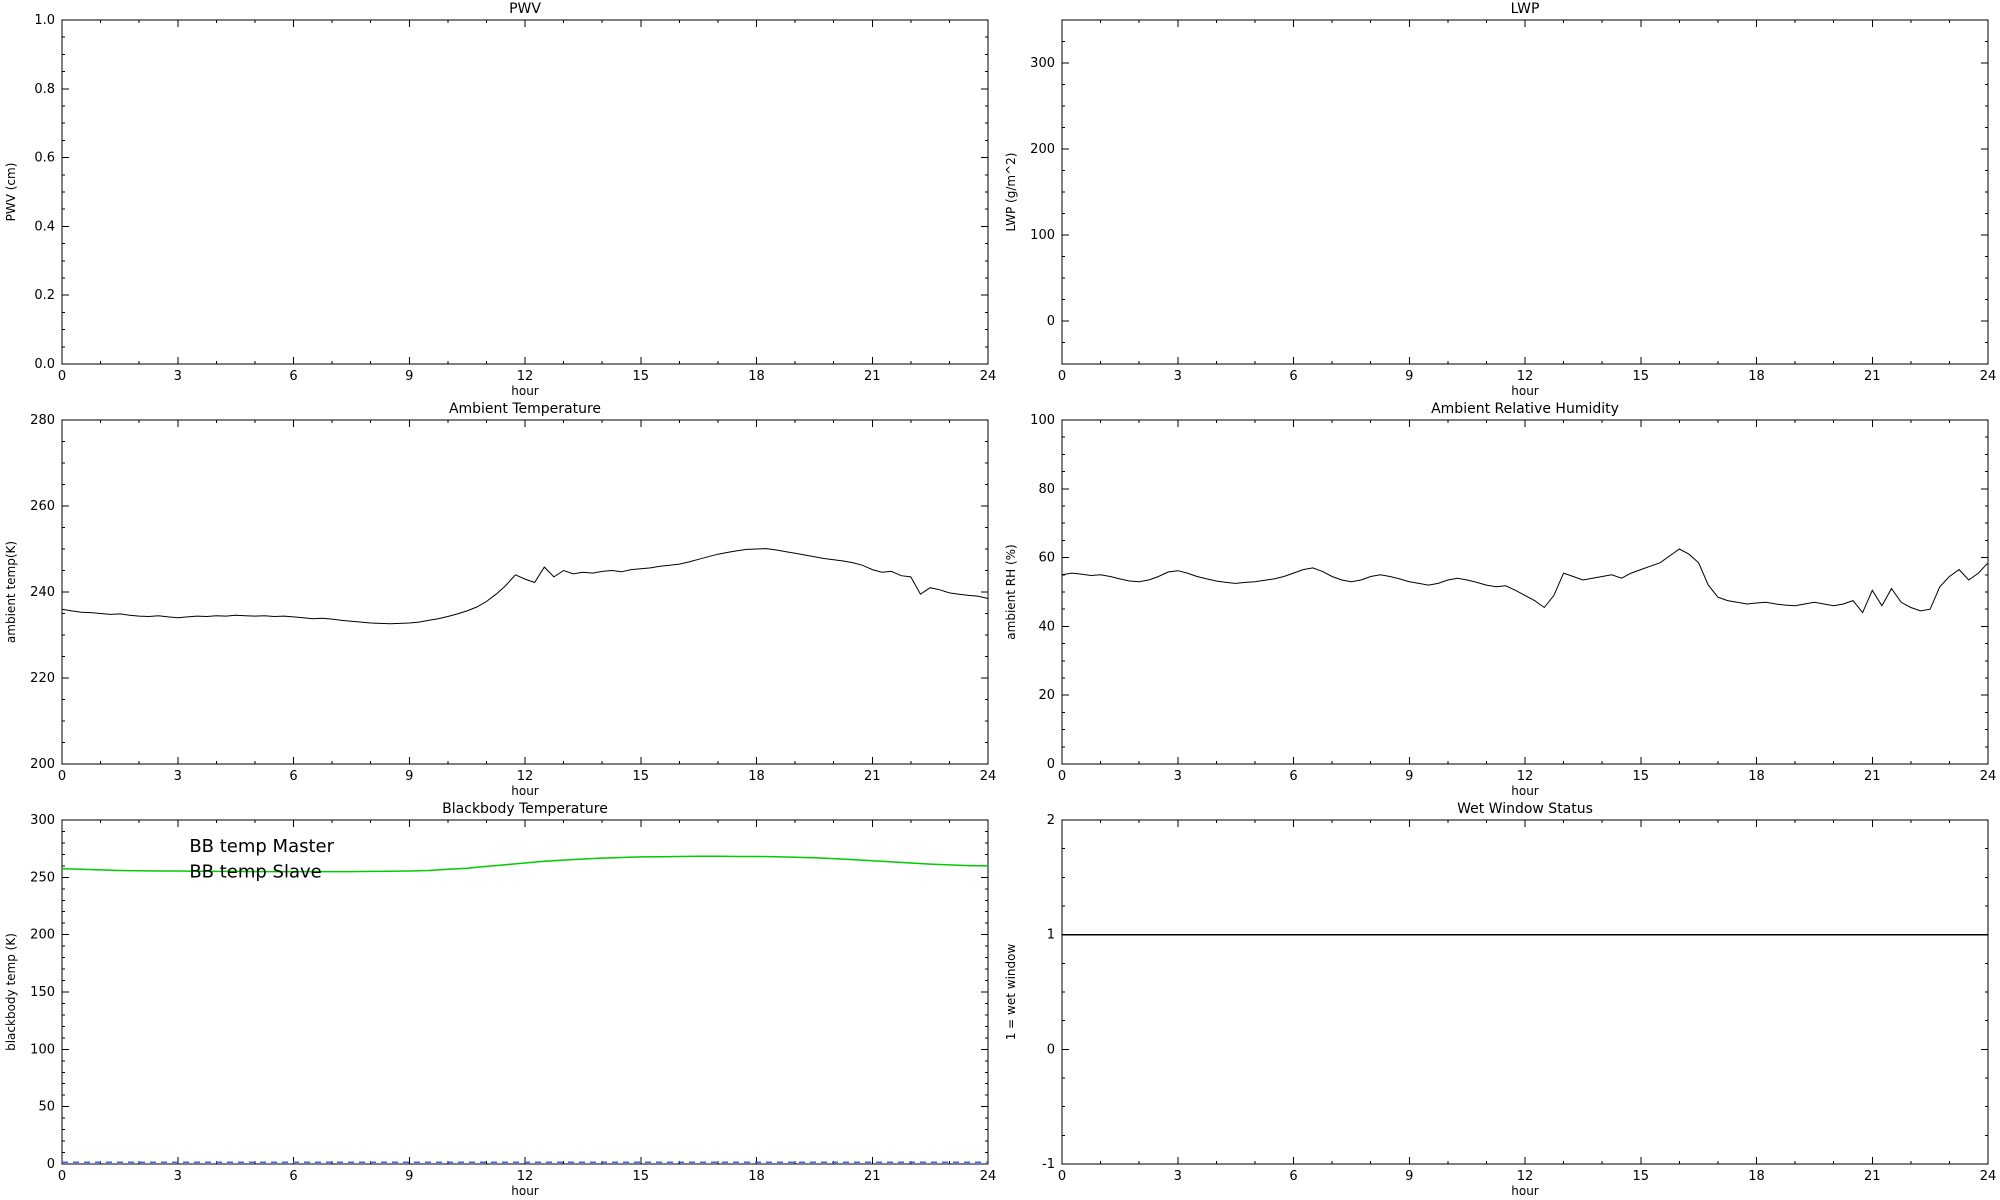 Image resolution: width=2000 pixels, height=1200 pixels. I want to click on legend-bb-temp-master: BB temp Master, so click(261, 846).